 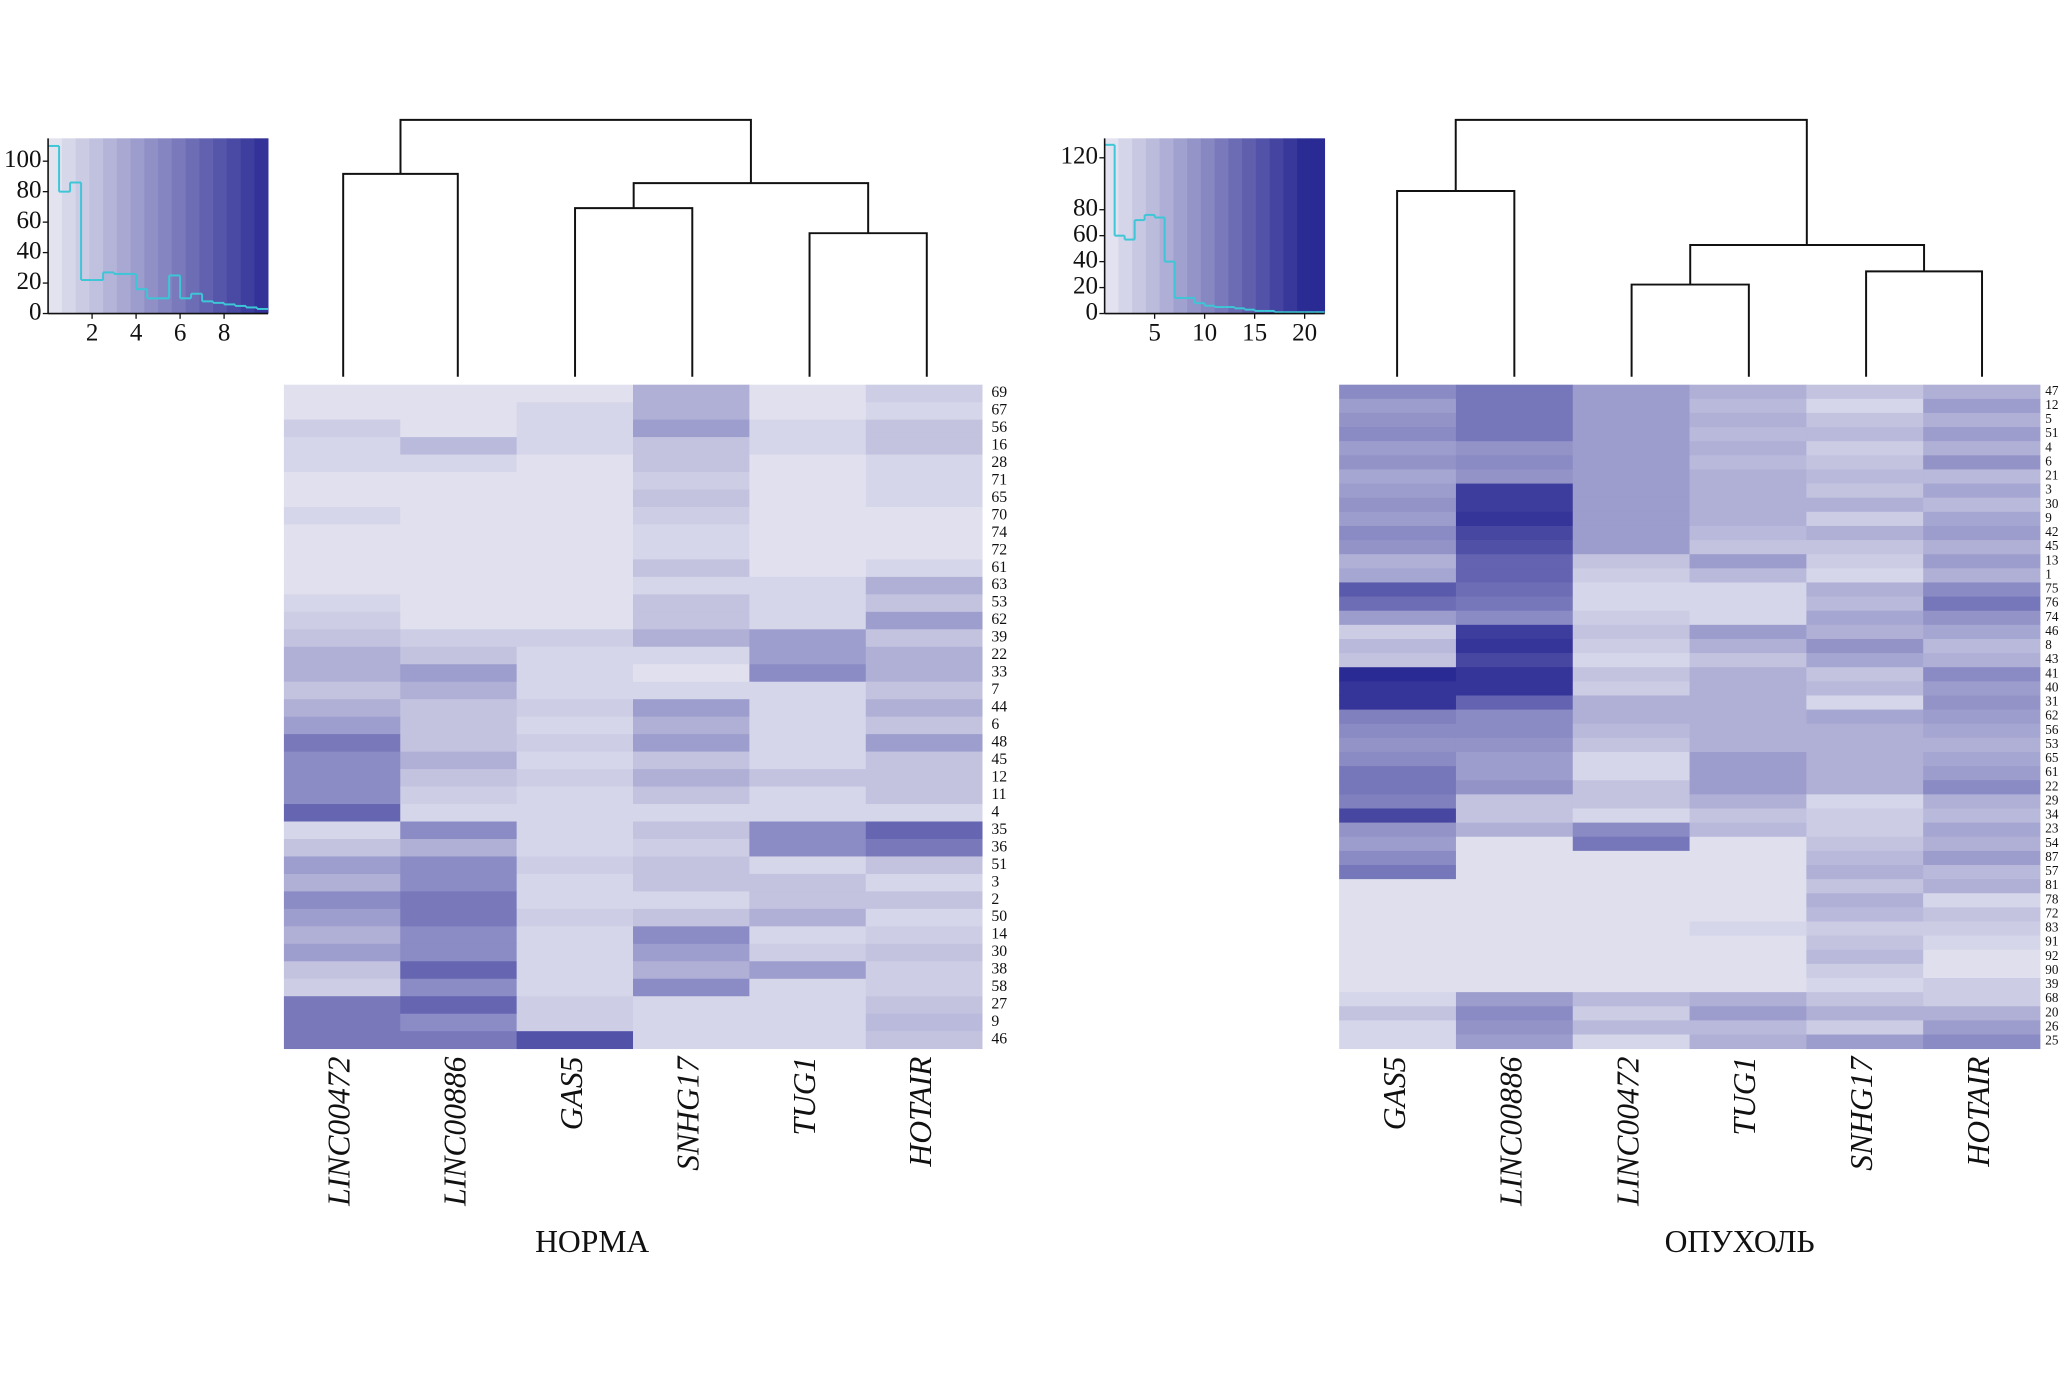 I want to click on row-label: 1, so click(x=2048, y=573).